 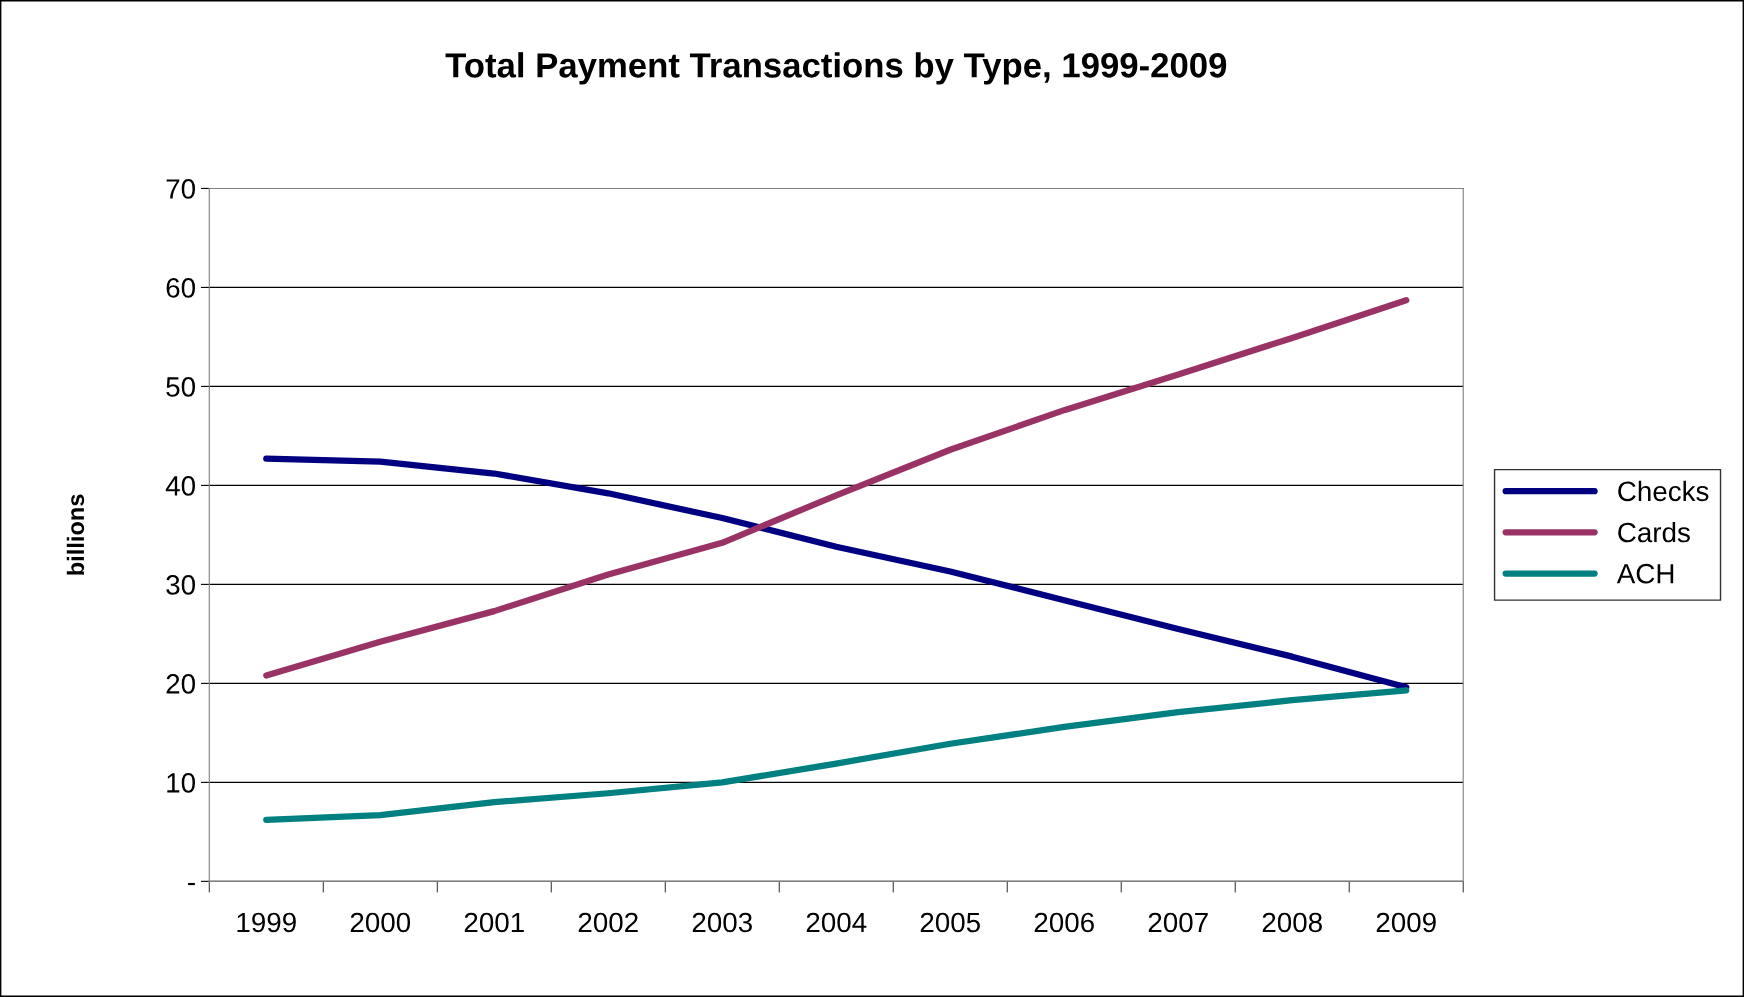 What do you see at coordinates (1064, 922) in the screenshot?
I see `x-tick-label: 2006` at bounding box center [1064, 922].